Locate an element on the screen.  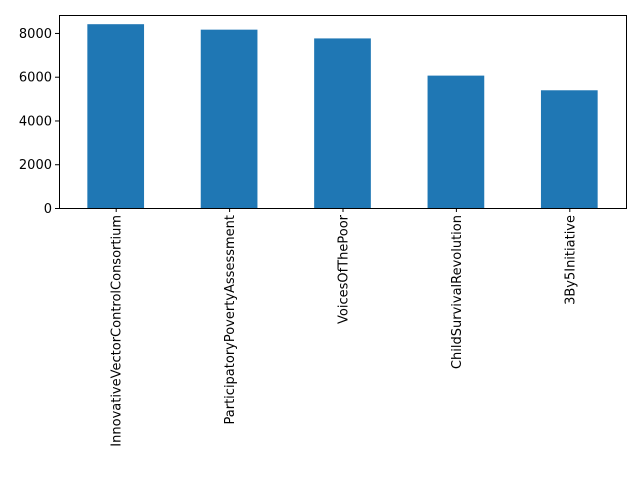
y-tick-label: 6000 is located at coordinates (35, 78).